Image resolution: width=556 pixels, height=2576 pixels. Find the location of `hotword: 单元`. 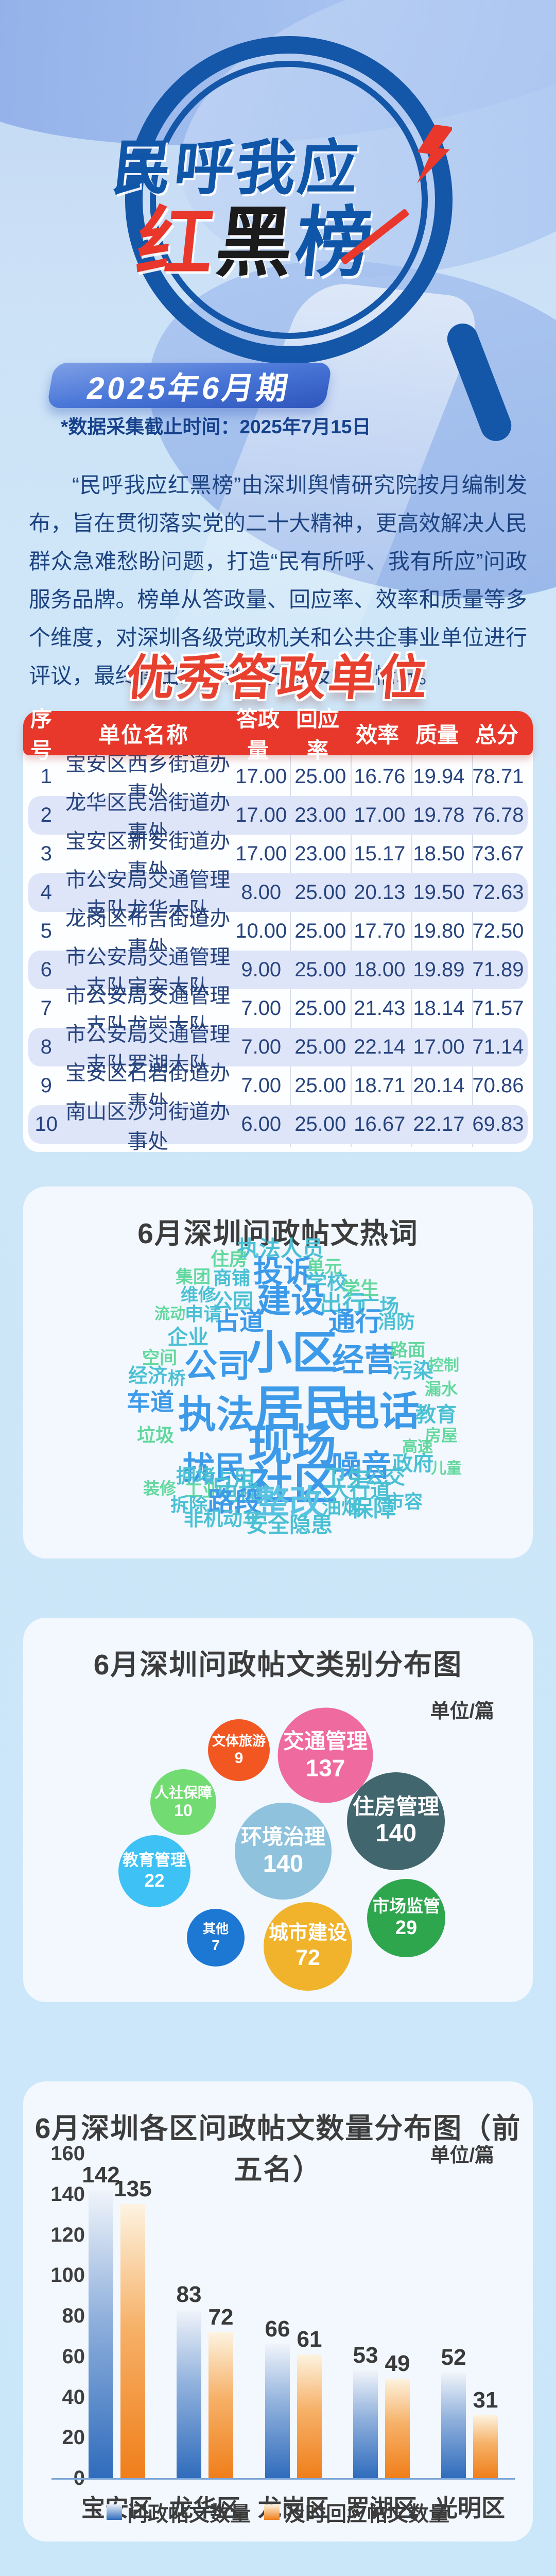

hotword: 单元 is located at coordinates (324, 1267).